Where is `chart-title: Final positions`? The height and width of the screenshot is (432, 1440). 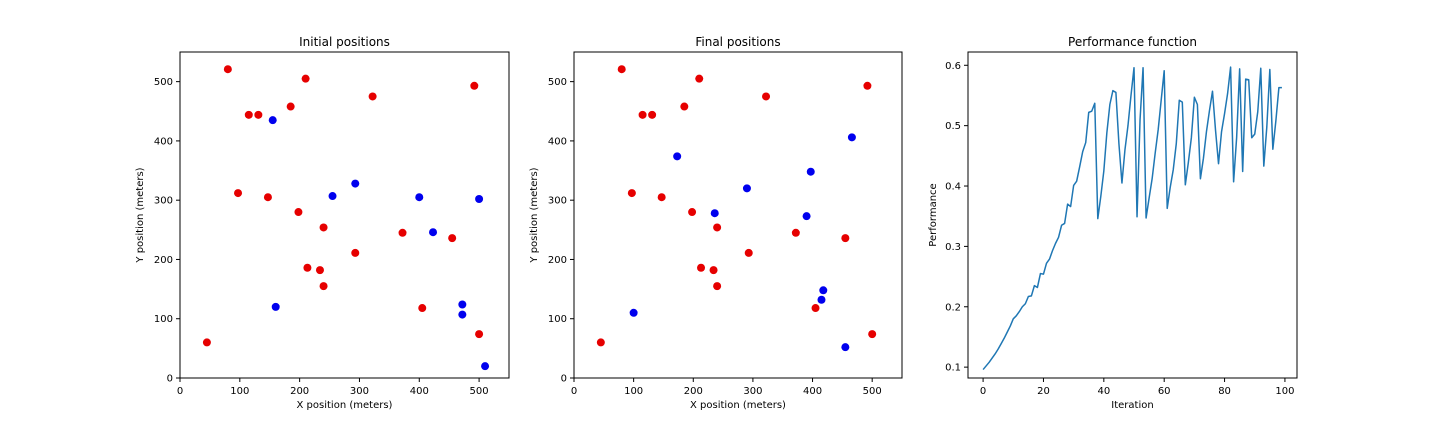 chart-title: Final positions is located at coordinates (737, 42).